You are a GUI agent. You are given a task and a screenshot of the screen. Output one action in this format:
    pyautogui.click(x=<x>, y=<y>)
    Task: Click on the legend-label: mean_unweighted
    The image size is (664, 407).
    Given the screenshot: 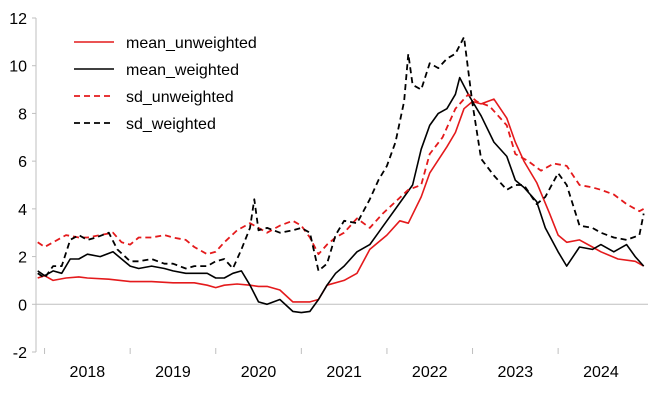 What is the action you would take?
    pyautogui.click(x=191, y=43)
    